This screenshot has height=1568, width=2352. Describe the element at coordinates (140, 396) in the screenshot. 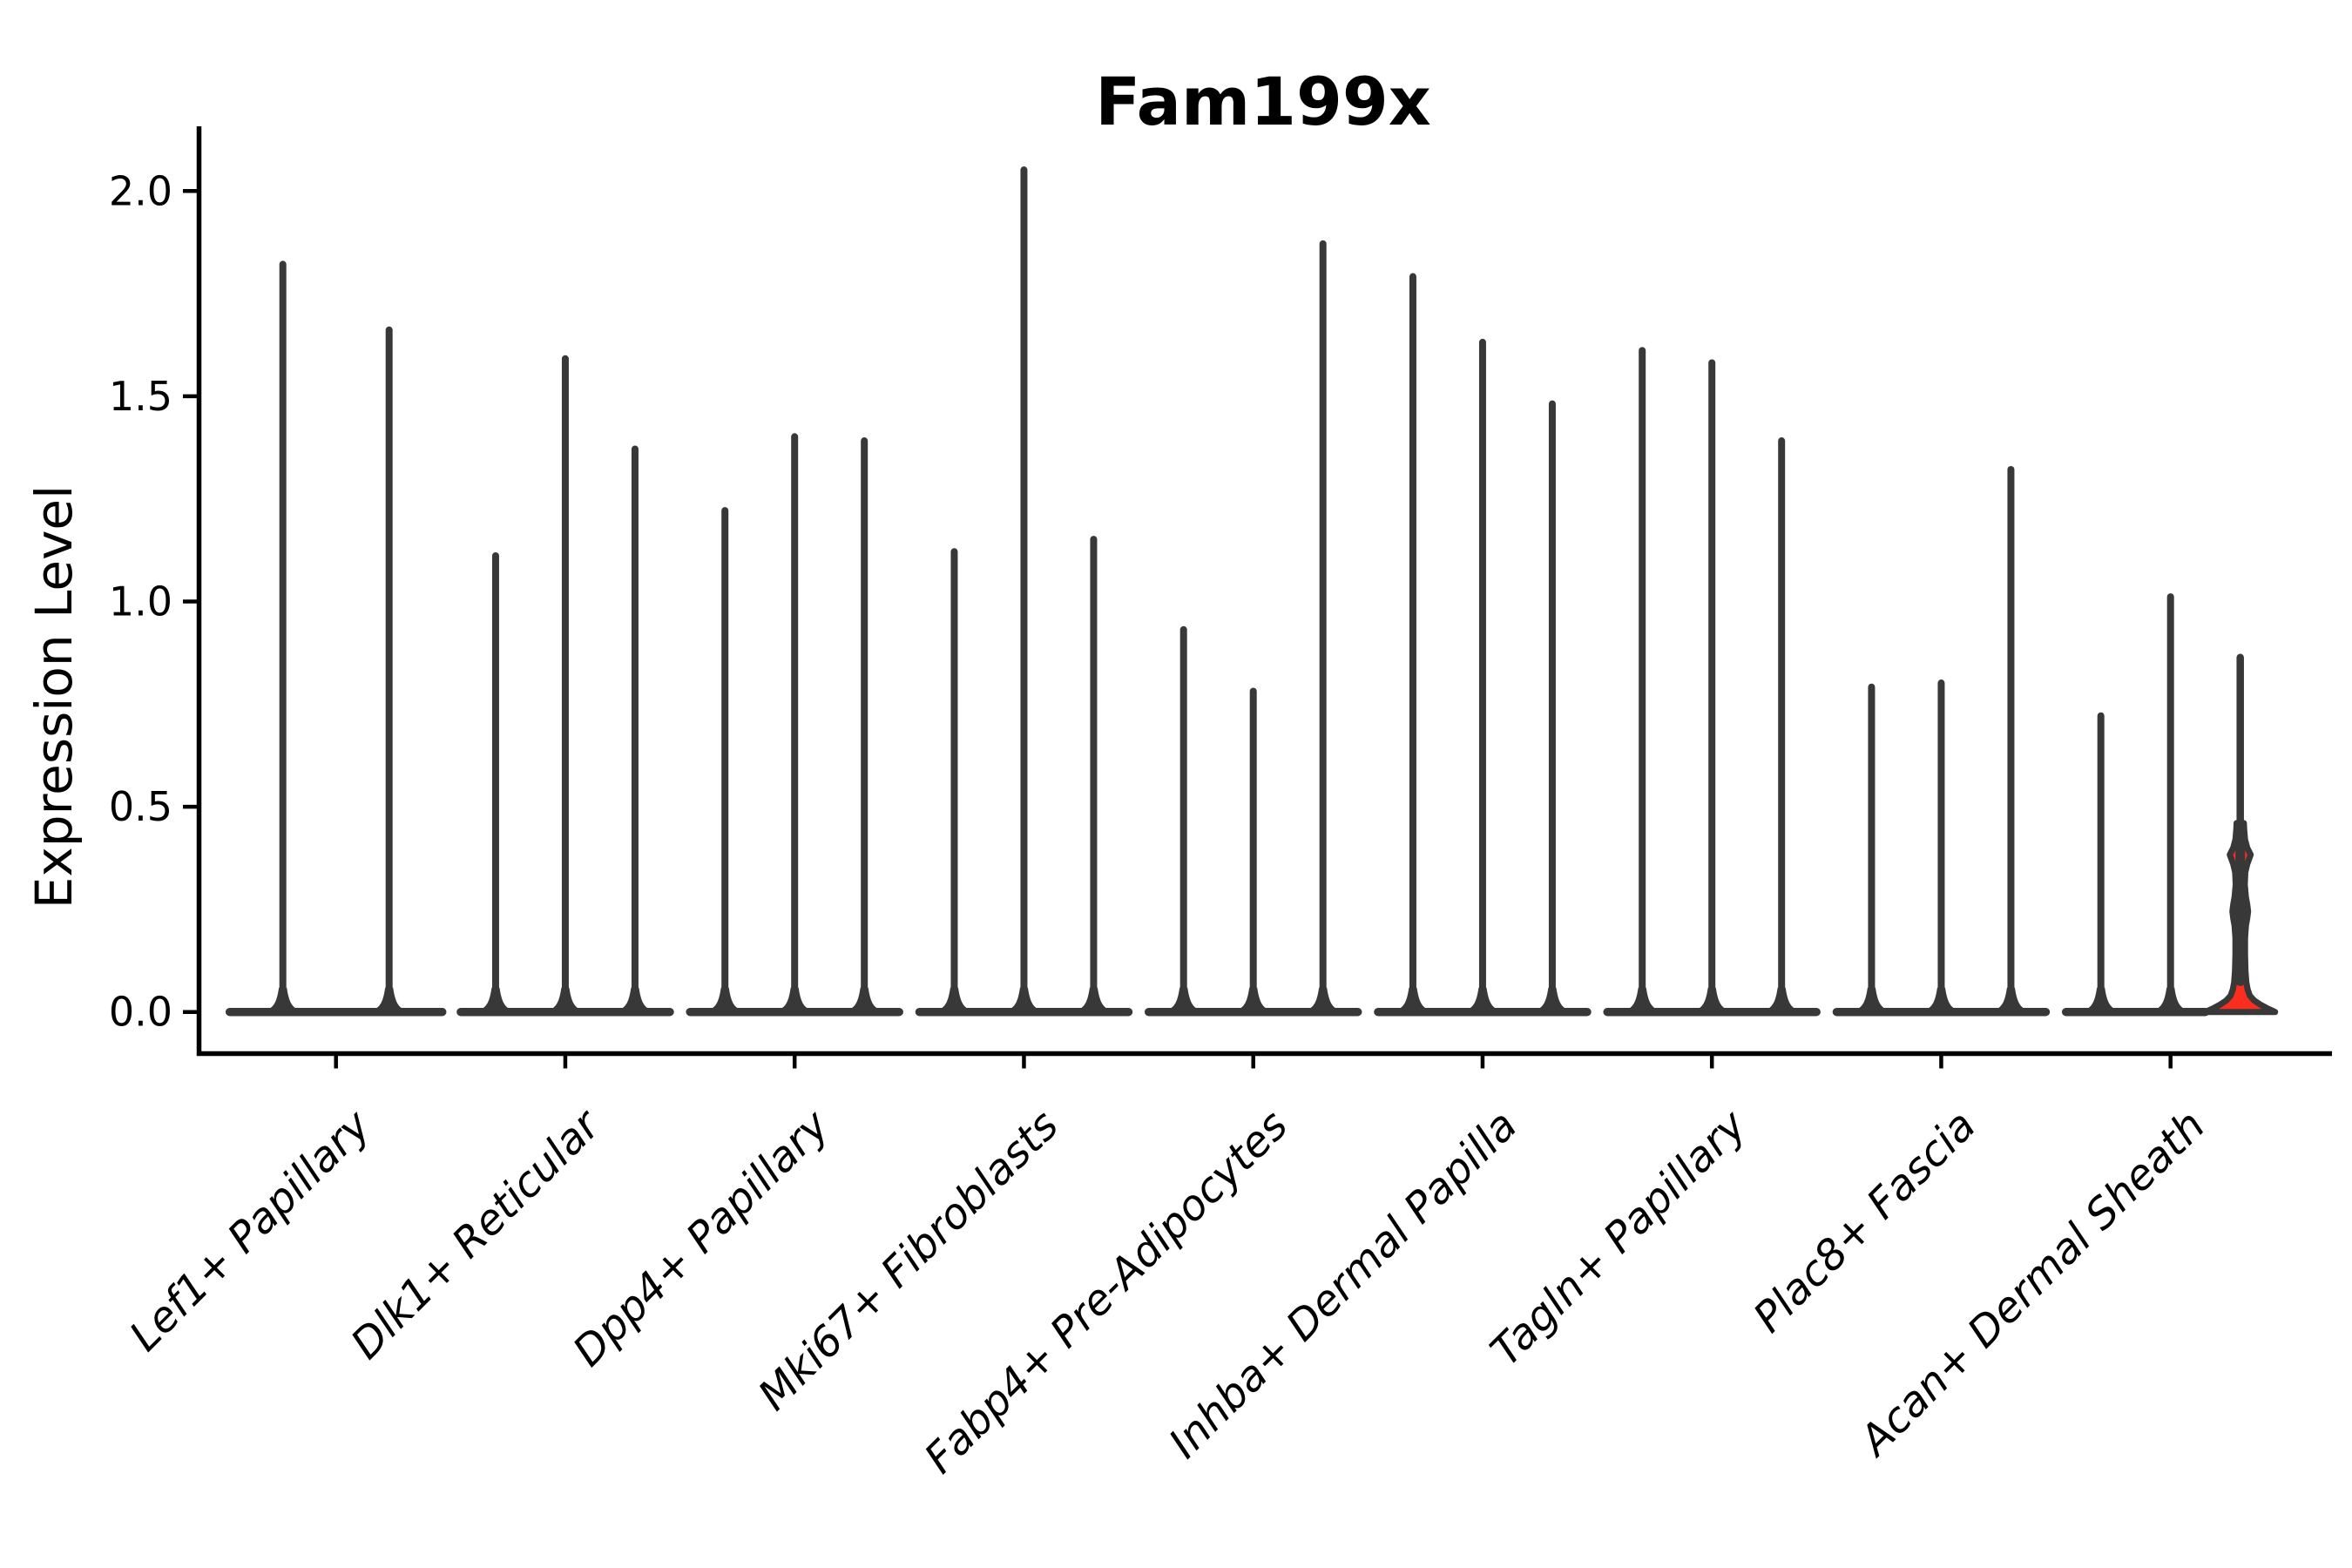

I see `y-tick-label: 1.5` at that location.